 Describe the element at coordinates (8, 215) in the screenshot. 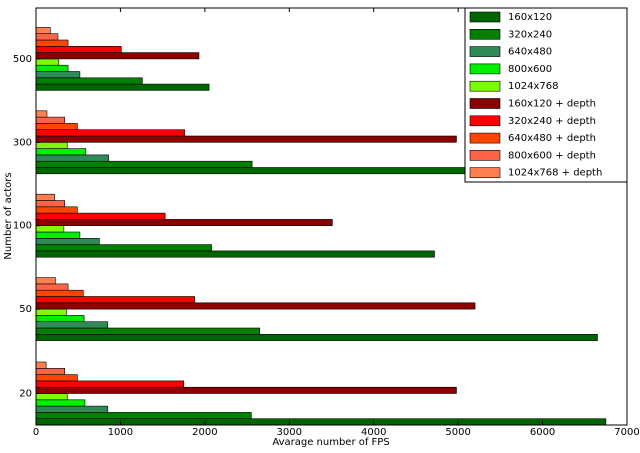

I see `y-axis-label: Number of actors` at that location.